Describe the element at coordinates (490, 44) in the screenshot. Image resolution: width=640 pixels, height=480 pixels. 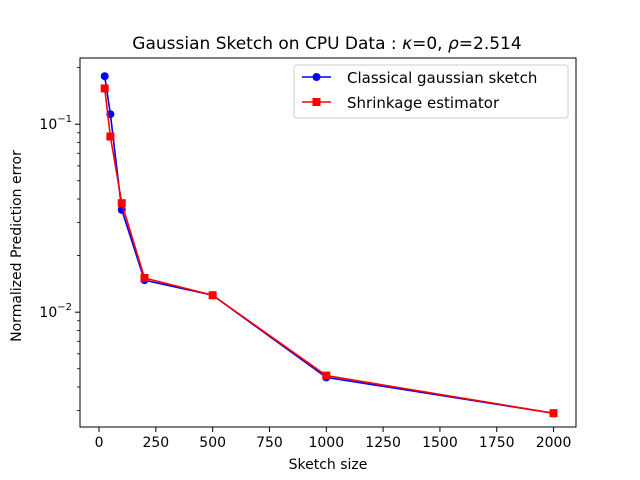
I see `title-rho-value: =2.514` at that location.